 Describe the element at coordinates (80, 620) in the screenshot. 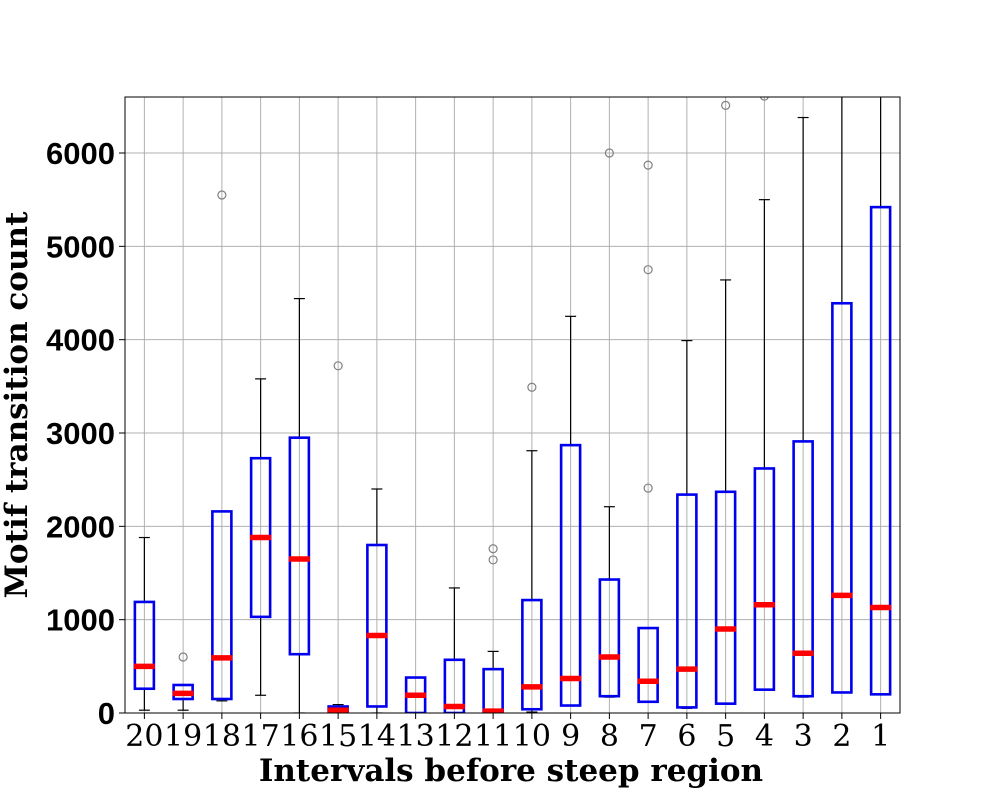

I see `y-tick-label: 1000` at that location.